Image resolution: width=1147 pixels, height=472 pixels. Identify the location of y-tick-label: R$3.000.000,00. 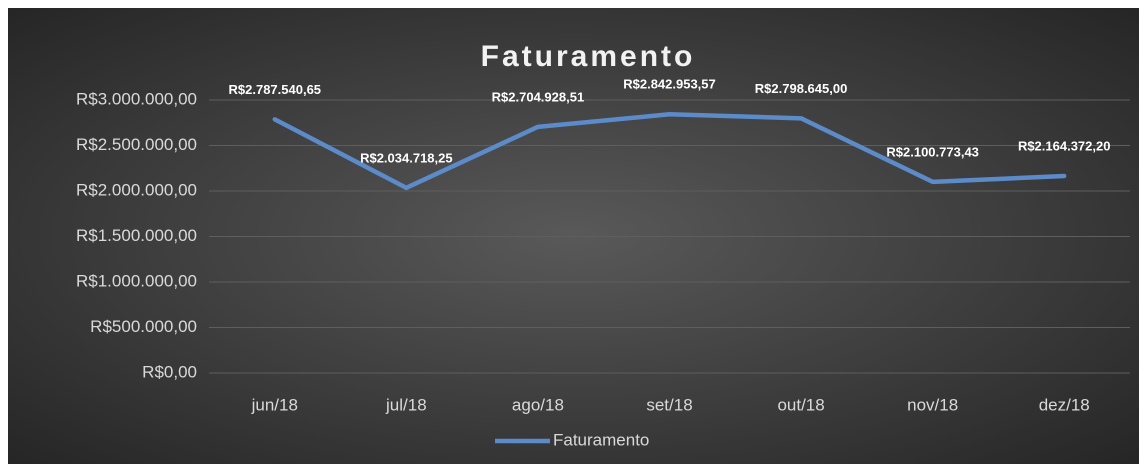
(136, 98).